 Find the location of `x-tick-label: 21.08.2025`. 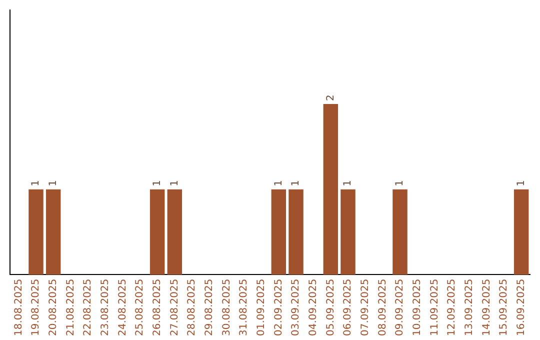

x-tick-label: 21.08.2025 is located at coordinates (70, 307).